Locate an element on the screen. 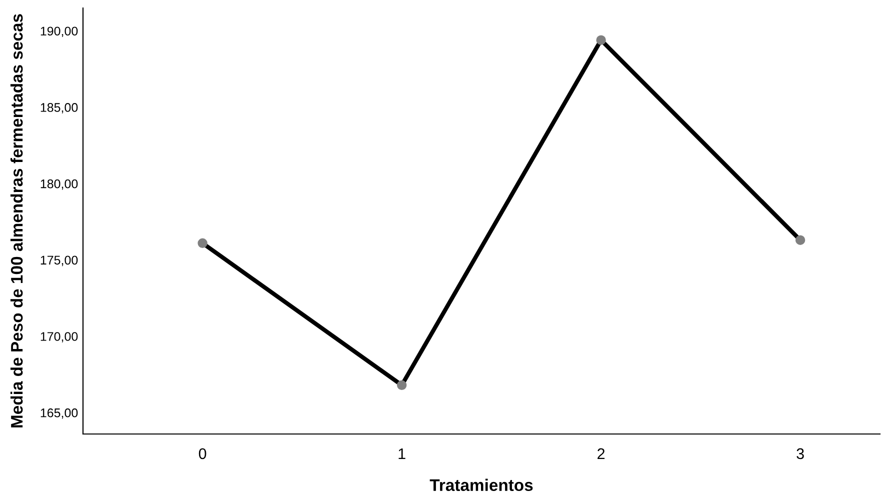  y-tick-label: 180,00 is located at coordinates (59, 184).